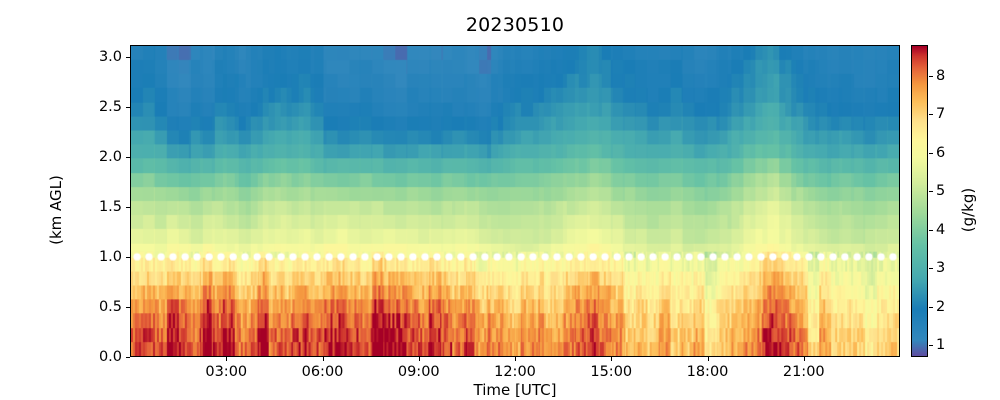 This screenshot has width=1000, height=400. What do you see at coordinates (941, 229) in the screenshot?
I see `colorbar-tick-label: 4` at bounding box center [941, 229].